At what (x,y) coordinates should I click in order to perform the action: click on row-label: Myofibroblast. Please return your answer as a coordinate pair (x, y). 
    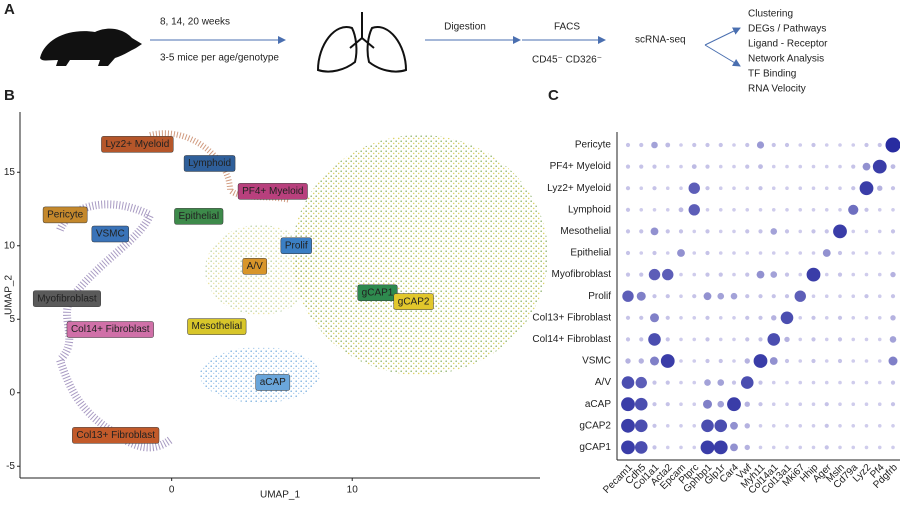
    Looking at the image, I should click on (582, 274).